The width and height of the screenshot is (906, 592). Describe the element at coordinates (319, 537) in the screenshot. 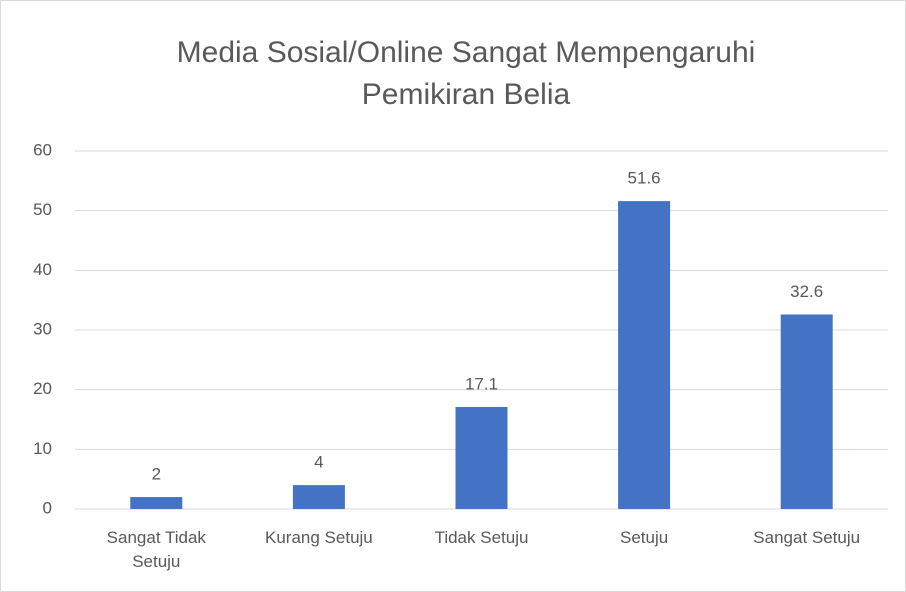

I see `x-tick-label: Kurang Setuju` at that location.